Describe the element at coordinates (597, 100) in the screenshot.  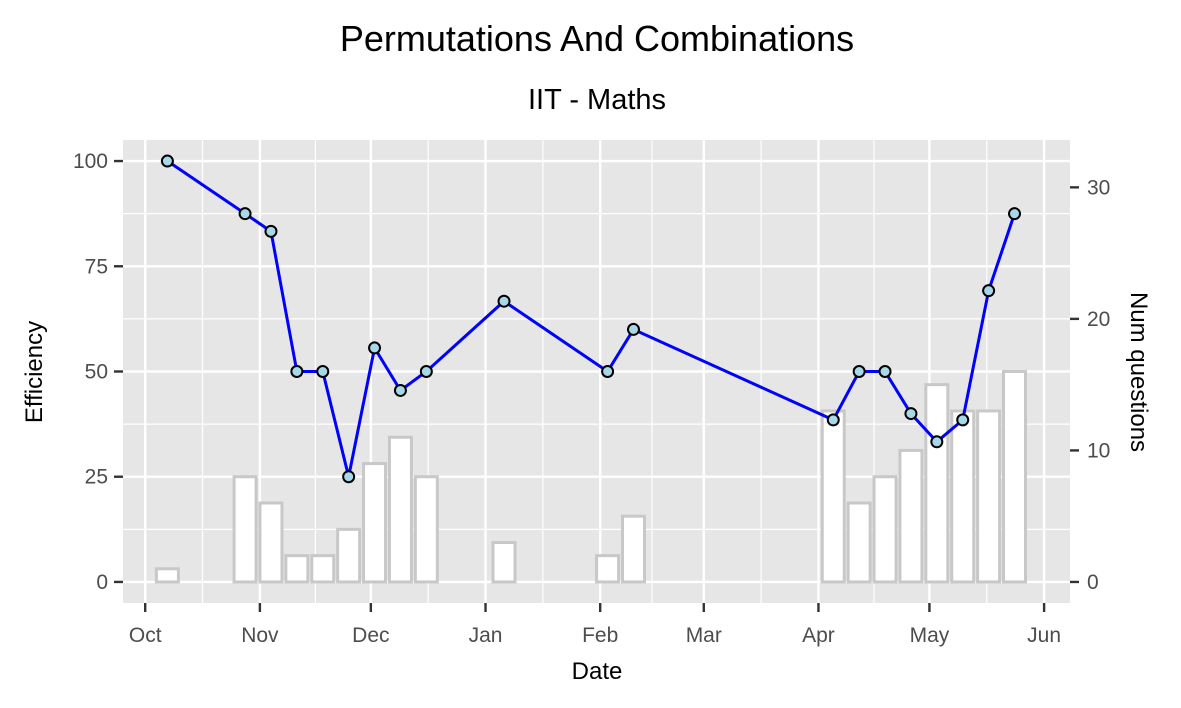
I see `chart-subtitle: IIT - Maths` at that location.